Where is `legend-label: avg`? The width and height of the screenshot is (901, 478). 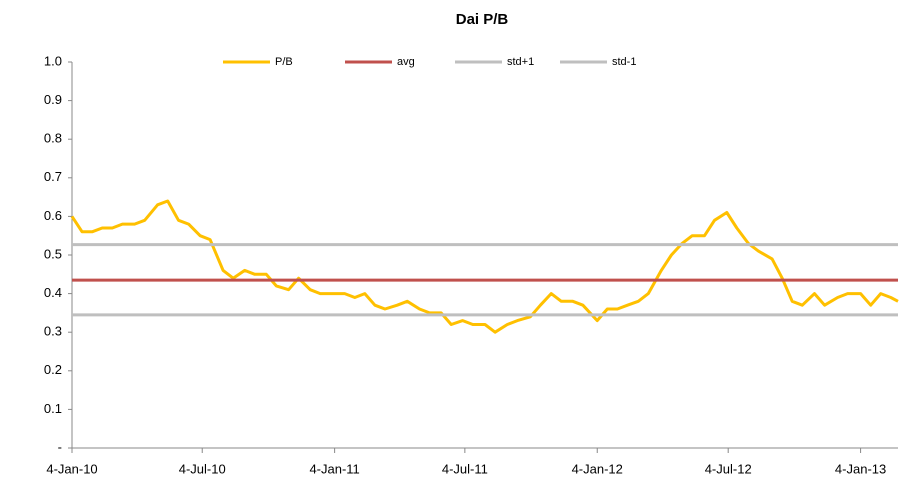 legend-label: avg is located at coordinates (406, 62).